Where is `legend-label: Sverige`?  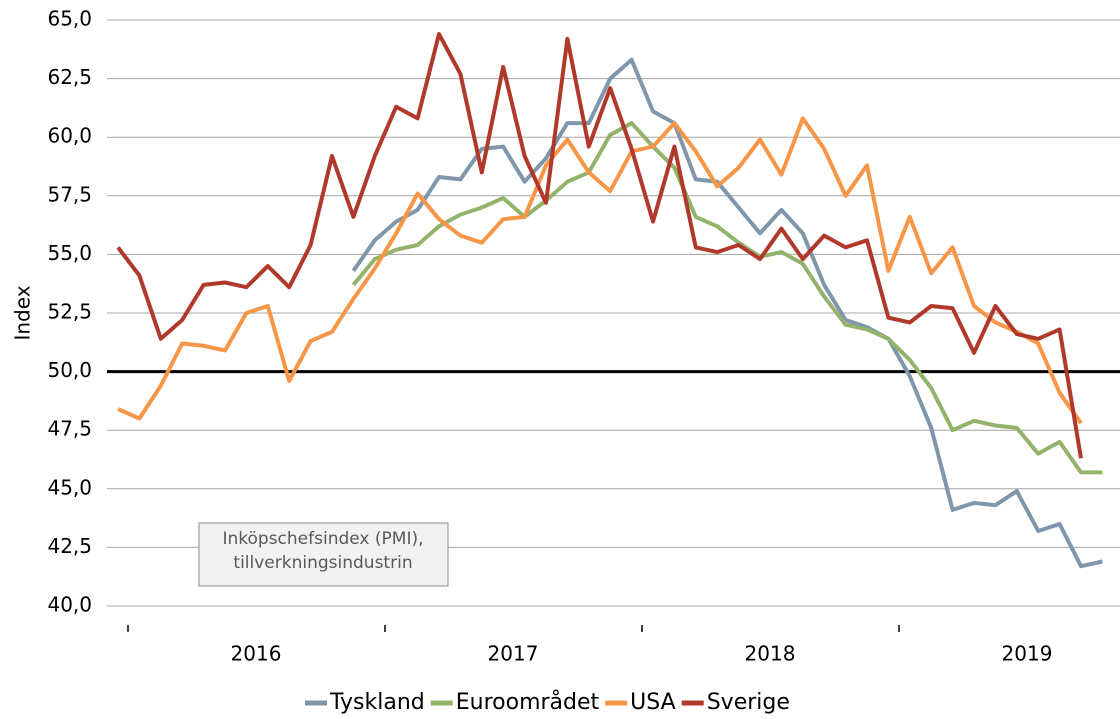 legend-label: Sverige is located at coordinates (748, 702).